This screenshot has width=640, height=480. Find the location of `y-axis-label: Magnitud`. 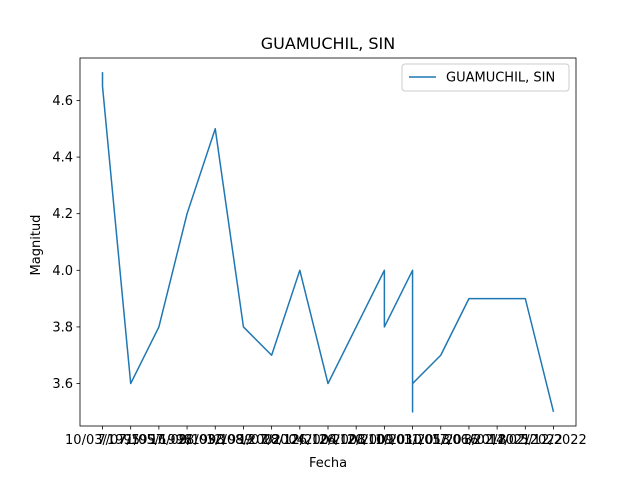

y-axis-label: Magnitud is located at coordinates (36, 245).